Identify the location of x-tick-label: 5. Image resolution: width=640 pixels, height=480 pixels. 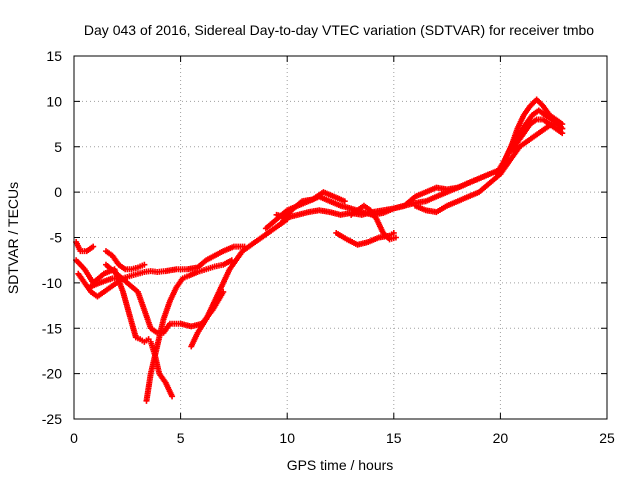
(181, 438).